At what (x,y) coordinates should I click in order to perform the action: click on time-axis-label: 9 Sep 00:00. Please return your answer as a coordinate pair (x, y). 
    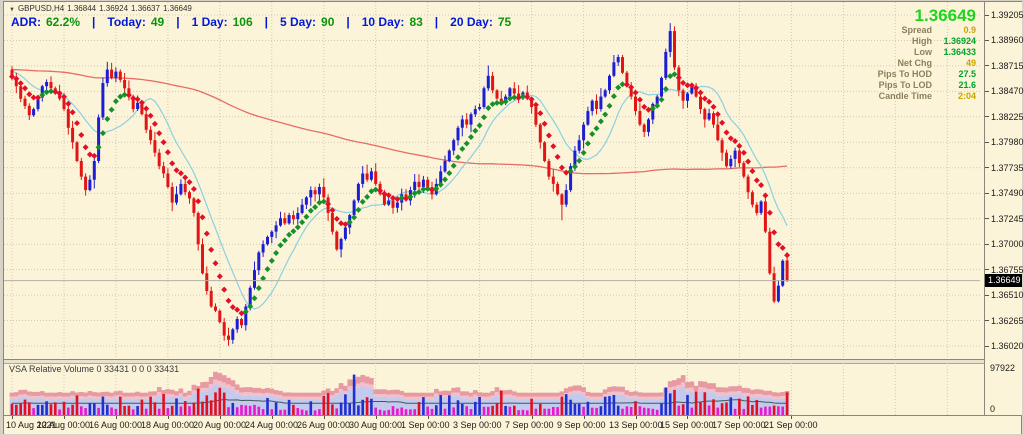
    Looking at the image, I should click on (581, 425).